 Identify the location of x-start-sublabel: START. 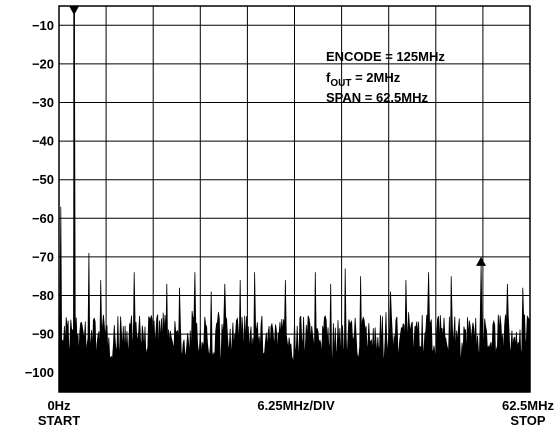
(59, 420).